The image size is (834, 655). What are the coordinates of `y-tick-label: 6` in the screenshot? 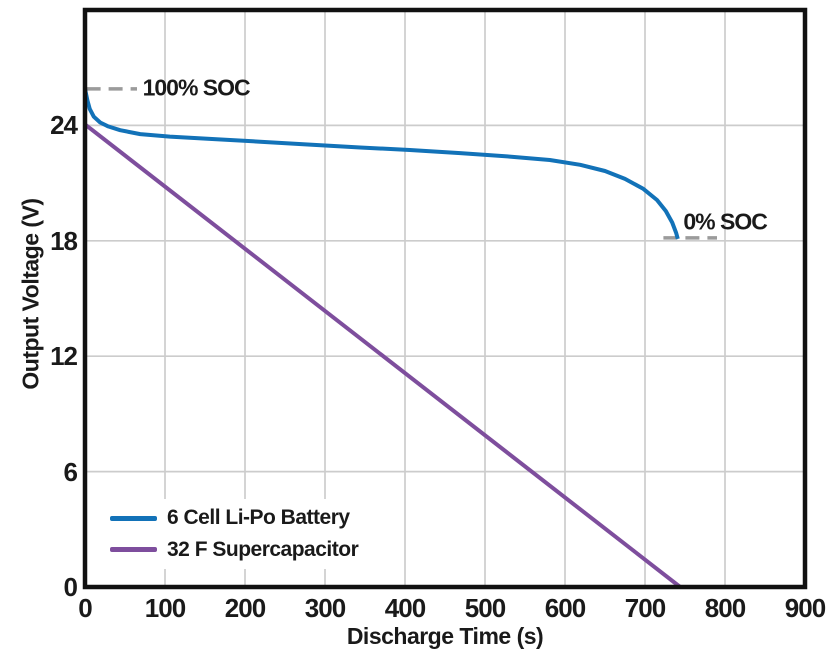 It's located at (70, 471).